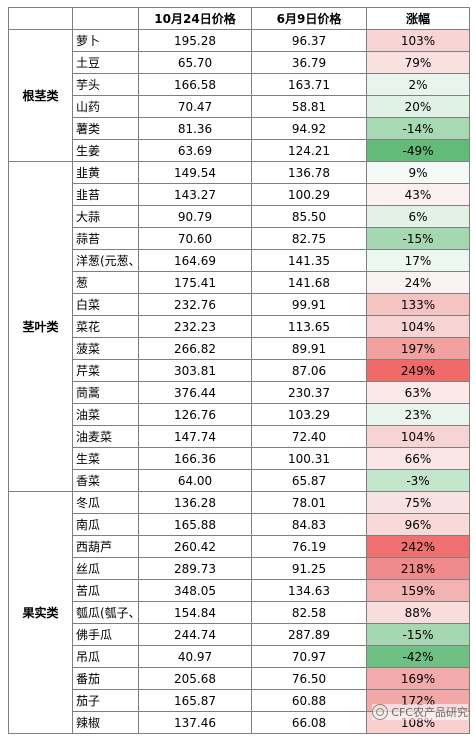 The width and height of the screenshot is (476, 740). I want to click on vegetable-name-cell: 薯类, so click(105, 128).